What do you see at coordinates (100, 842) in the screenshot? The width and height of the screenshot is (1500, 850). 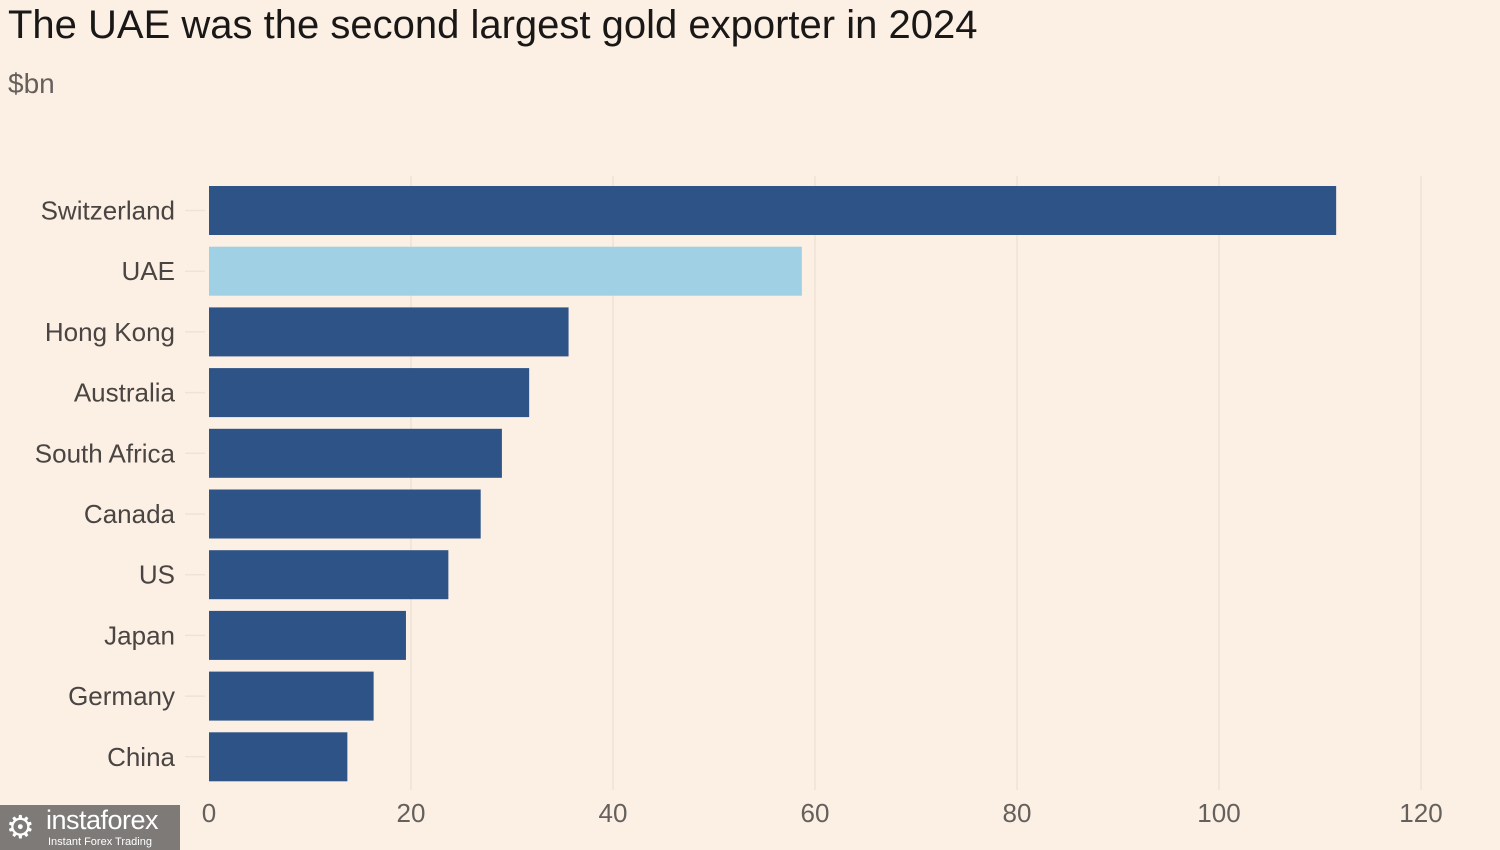 I see `logo-tagline: Instant Forex Trading` at bounding box center [100, 842].